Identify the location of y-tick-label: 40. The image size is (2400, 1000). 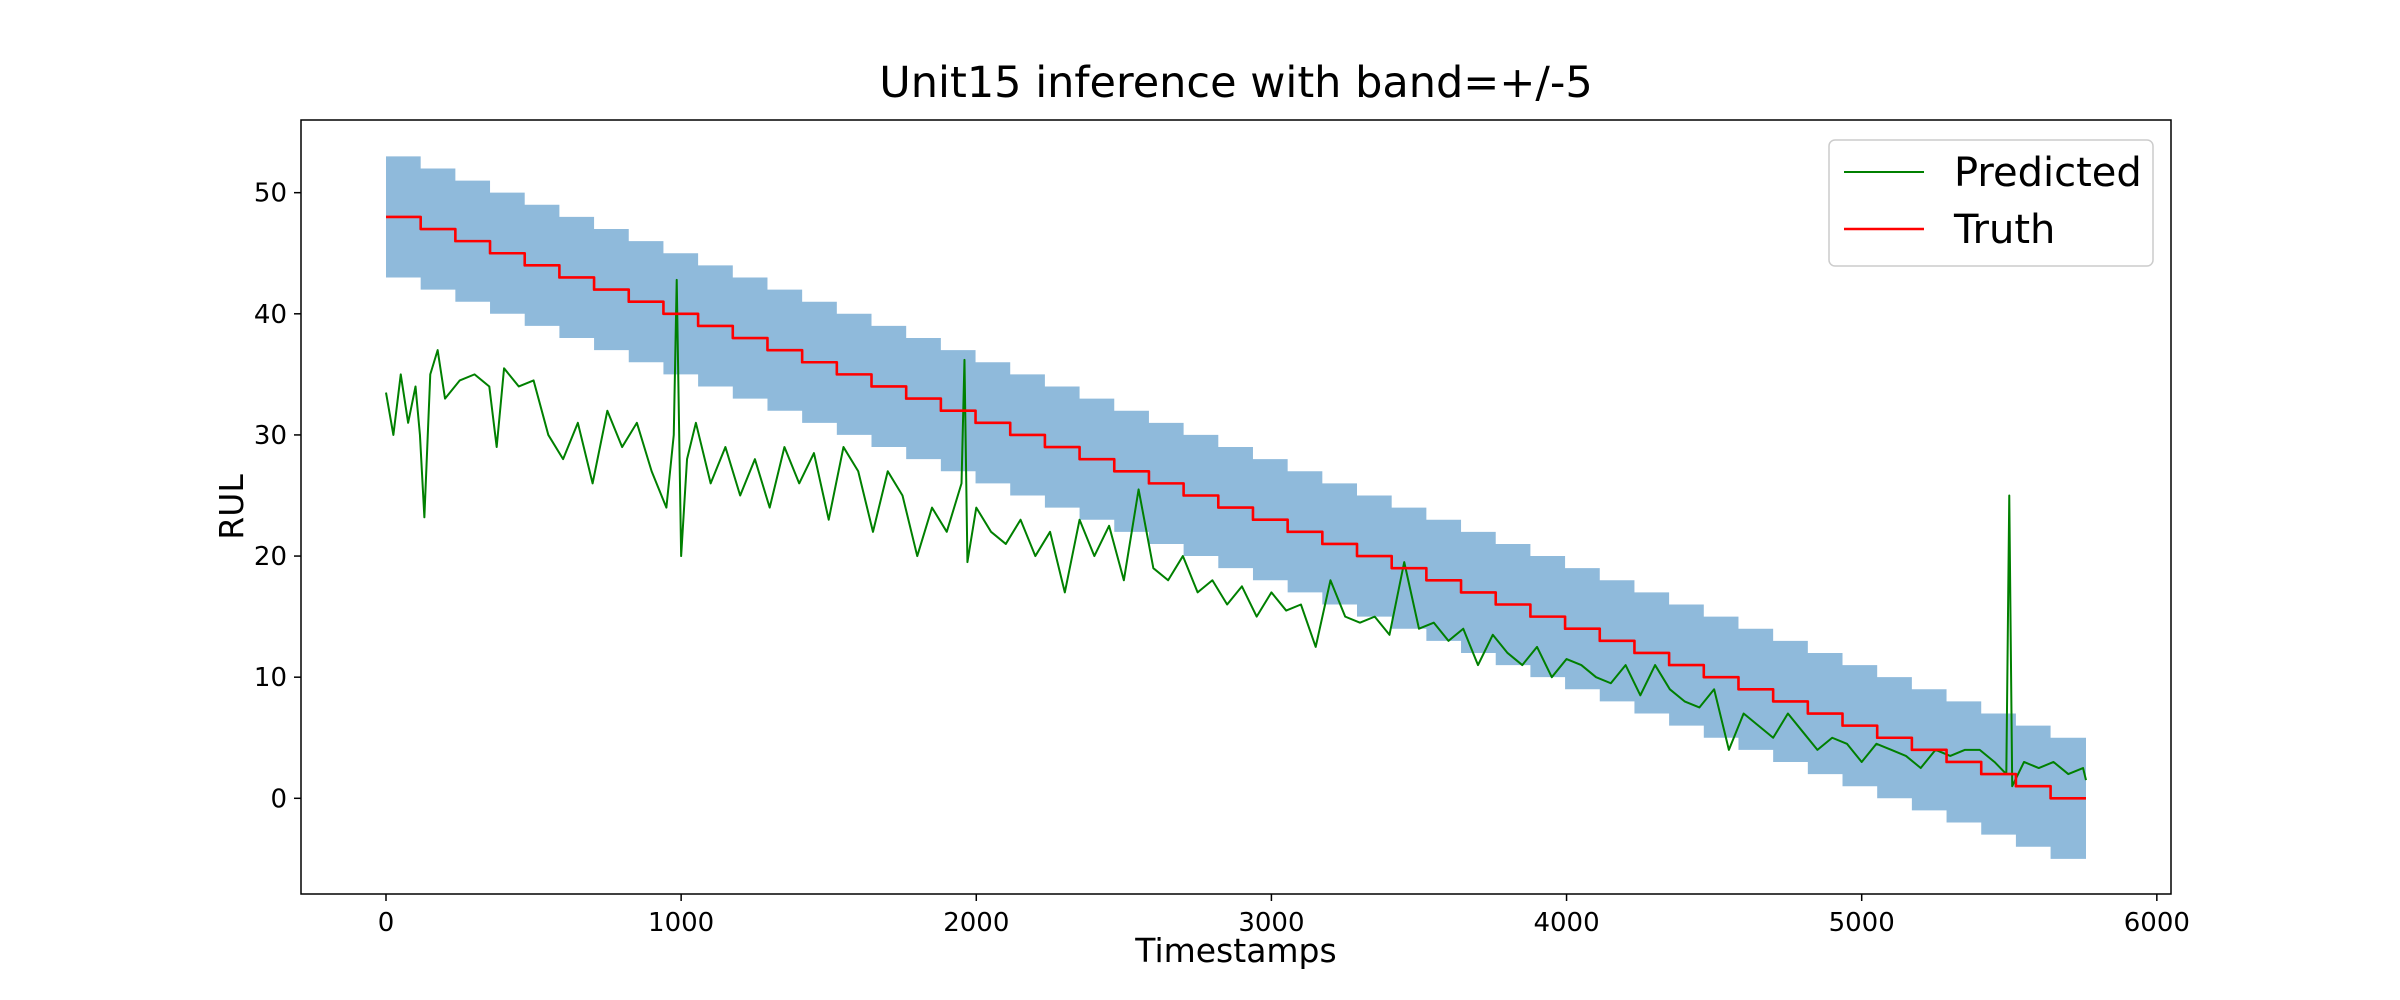
(270, 315).